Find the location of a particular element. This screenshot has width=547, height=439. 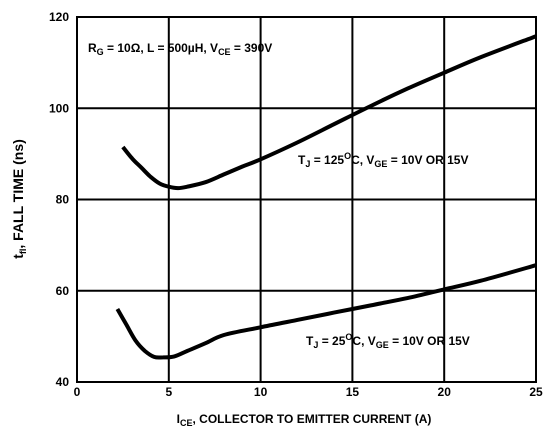

vce-sub: CE is located at coordinates (224, 52).